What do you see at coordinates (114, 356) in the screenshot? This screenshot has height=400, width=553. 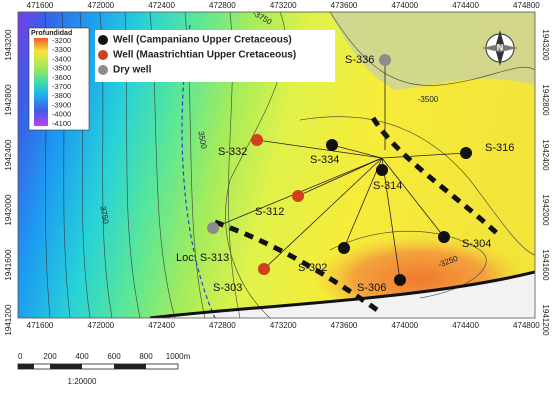 I see `scale-label: 600` at bounding box center [114, 356].